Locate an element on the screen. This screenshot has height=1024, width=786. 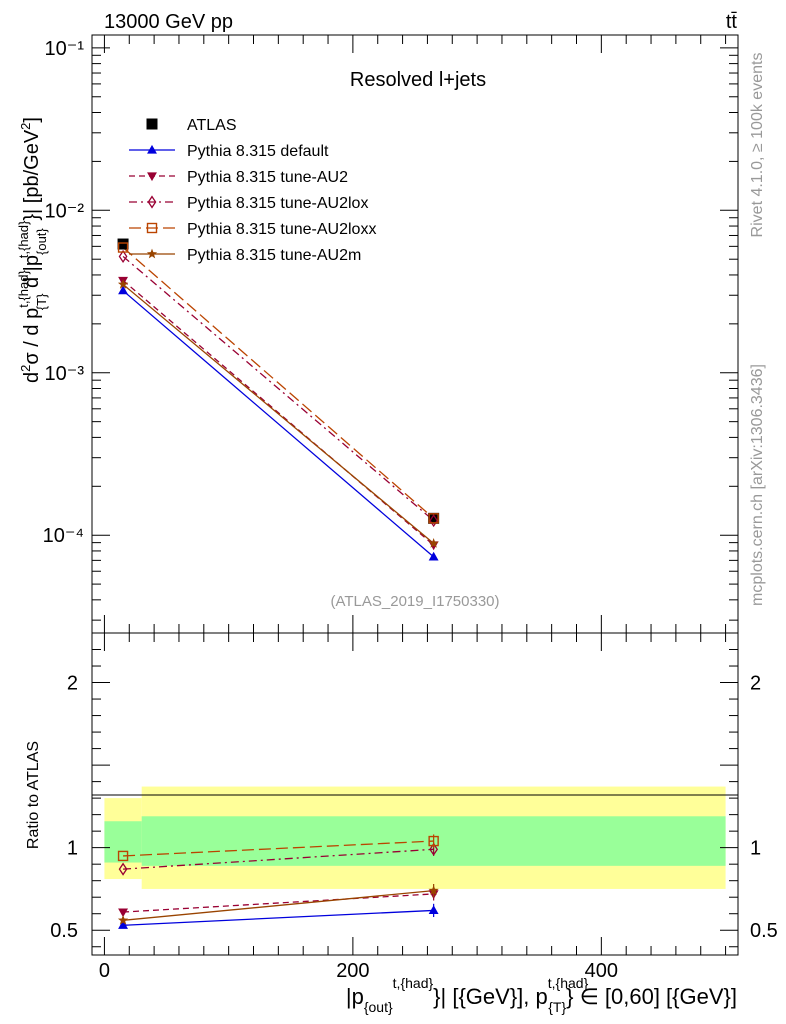
ratio-y-tick-label-right: 2 is located at coordinates (755, 684).